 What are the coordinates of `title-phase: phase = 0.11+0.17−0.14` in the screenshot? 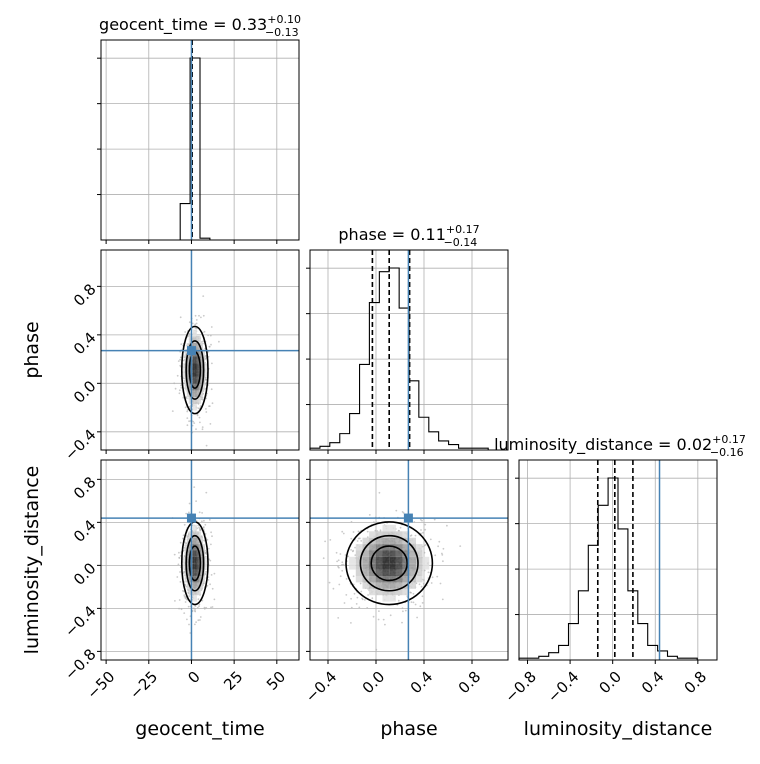 It's located at (408, 236).